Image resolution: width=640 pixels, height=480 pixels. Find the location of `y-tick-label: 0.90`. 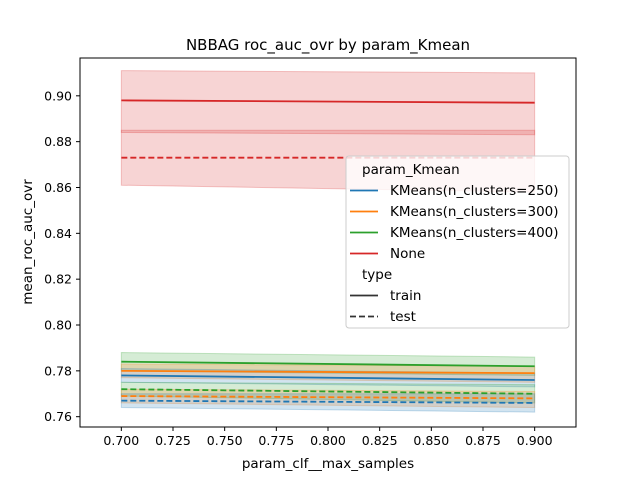

y-tick-label: 0.90 is located at coordinates (58, 95).